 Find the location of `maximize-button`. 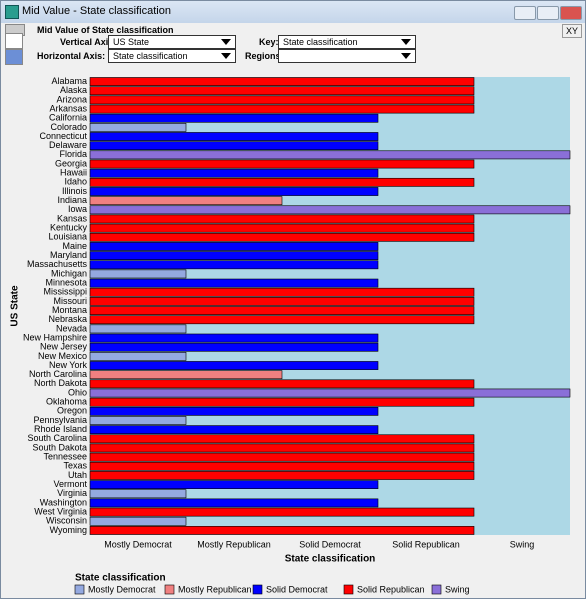

maximize-button is located at coordinates (548, 13).